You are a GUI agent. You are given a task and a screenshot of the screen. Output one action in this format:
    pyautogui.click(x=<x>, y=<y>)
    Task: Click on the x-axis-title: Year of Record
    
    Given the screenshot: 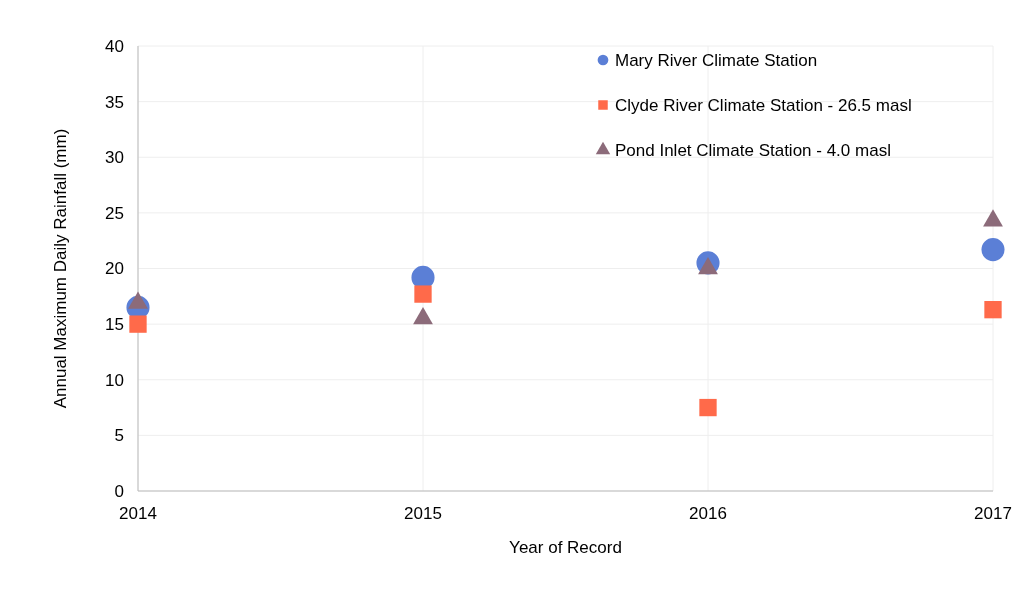 What is the action you would take?
    pyautogui.click(x=565, y=547)
    